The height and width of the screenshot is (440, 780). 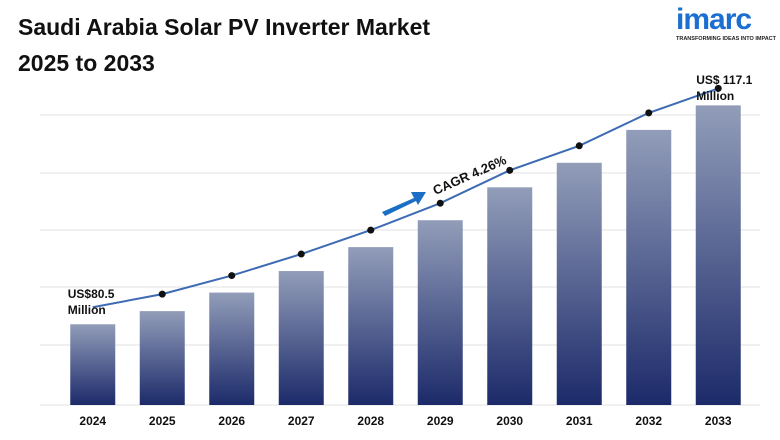 What do you see at coordinates (648, 421) in the screenshot?
I see `x-tick-label: 2032` at bounding box center [648, 421].